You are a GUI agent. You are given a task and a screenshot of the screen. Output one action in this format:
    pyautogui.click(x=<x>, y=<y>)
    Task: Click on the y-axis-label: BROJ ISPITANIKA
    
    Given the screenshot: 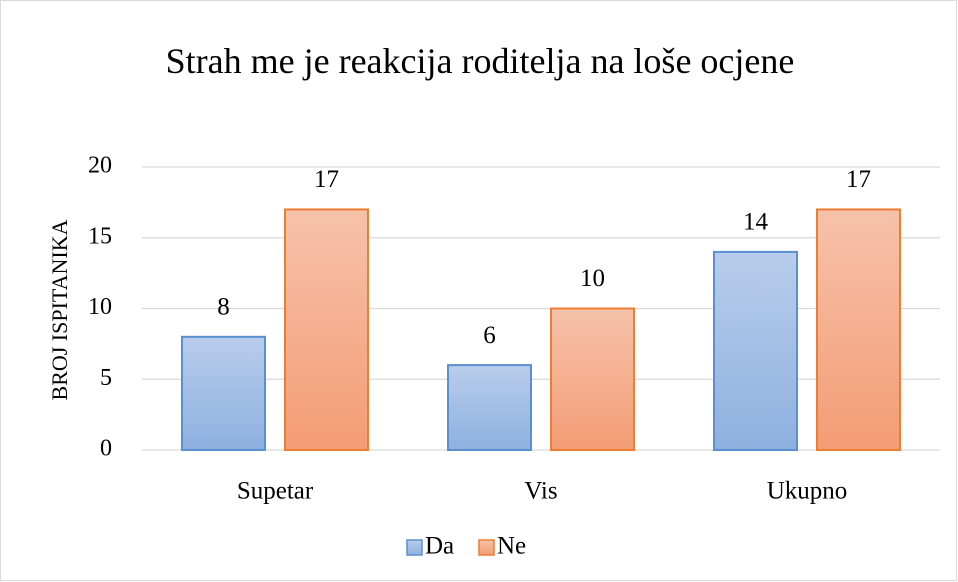 What is the action you would take?
    pyautogui.click(x=59, y=309)
    